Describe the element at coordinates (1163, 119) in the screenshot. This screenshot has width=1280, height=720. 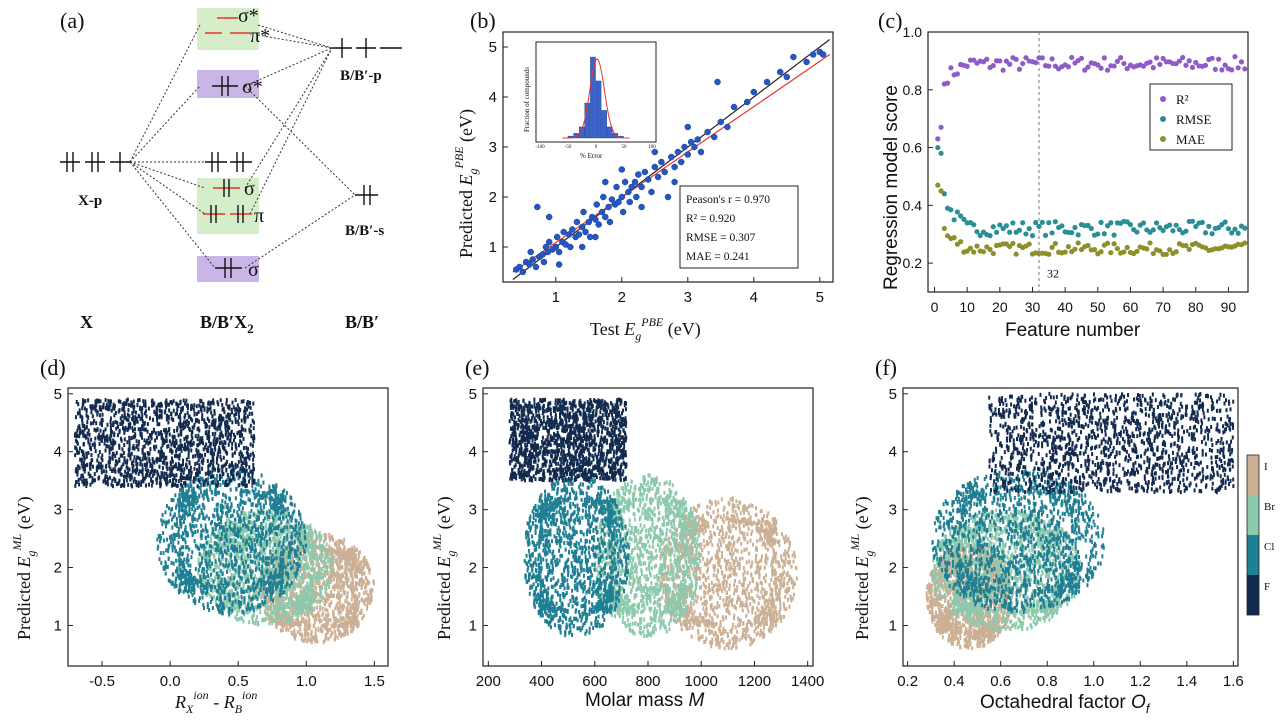
I see `legend-marker-rmse` at that location.